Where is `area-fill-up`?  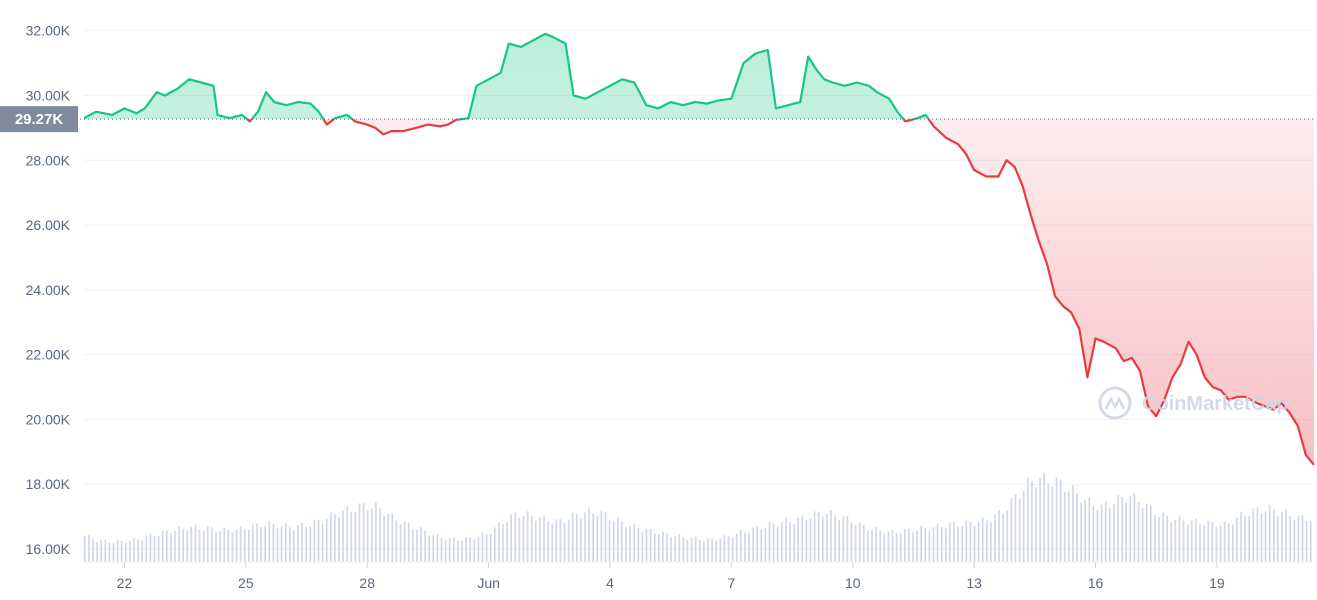 area-fill-up is located at coordinates (506, 76).